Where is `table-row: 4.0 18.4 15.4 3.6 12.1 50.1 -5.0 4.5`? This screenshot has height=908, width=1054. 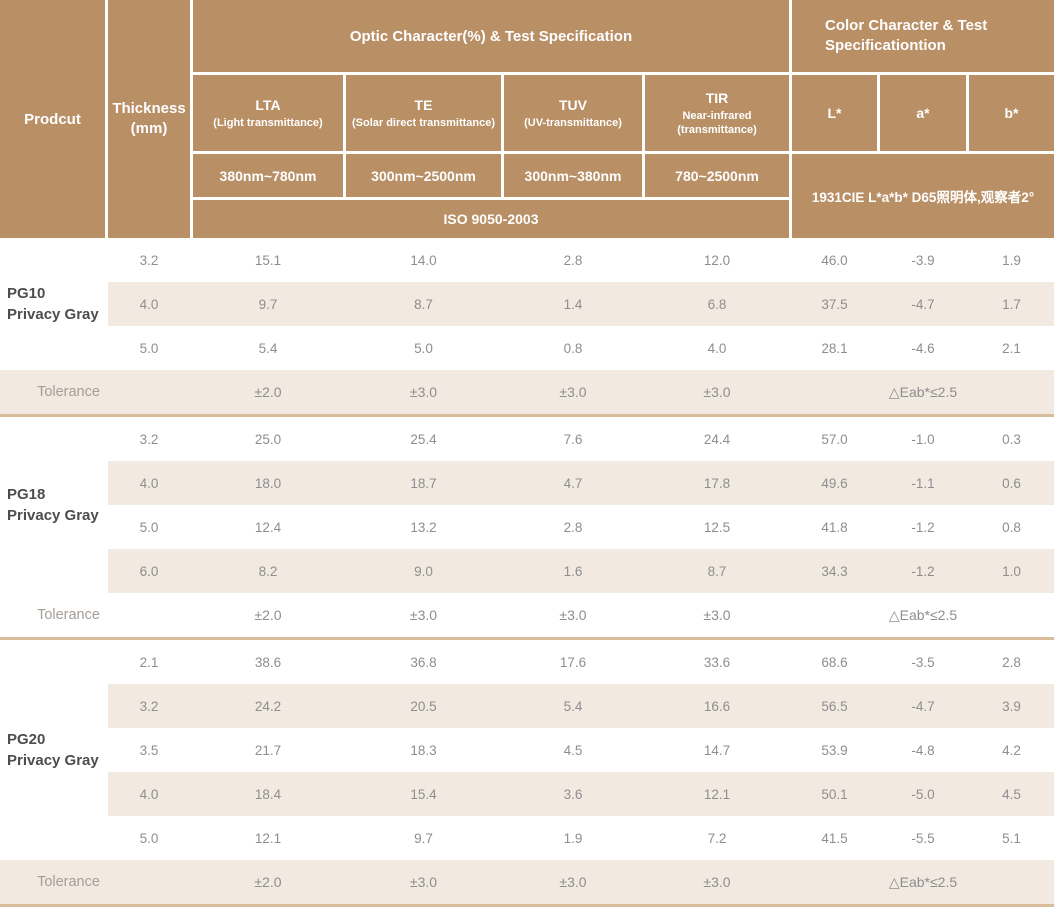 table-row: 4.0 18.4 15.4 3.6 12.1 50.1 -5.0 4.5 is located at coordinates (527, 794).